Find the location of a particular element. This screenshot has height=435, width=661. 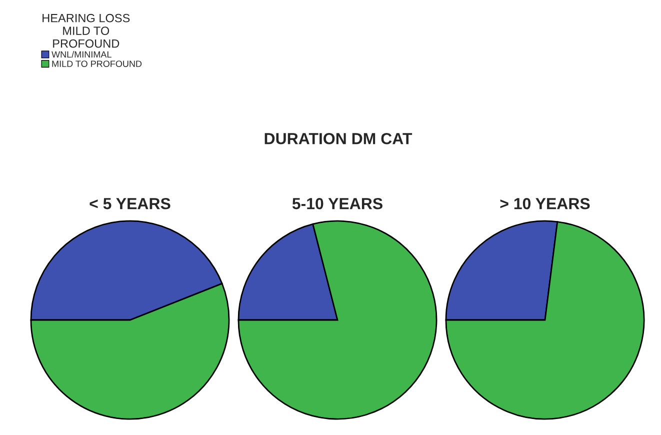

chart-title: 5-10 YEARS is located at coordinates (337, 204).